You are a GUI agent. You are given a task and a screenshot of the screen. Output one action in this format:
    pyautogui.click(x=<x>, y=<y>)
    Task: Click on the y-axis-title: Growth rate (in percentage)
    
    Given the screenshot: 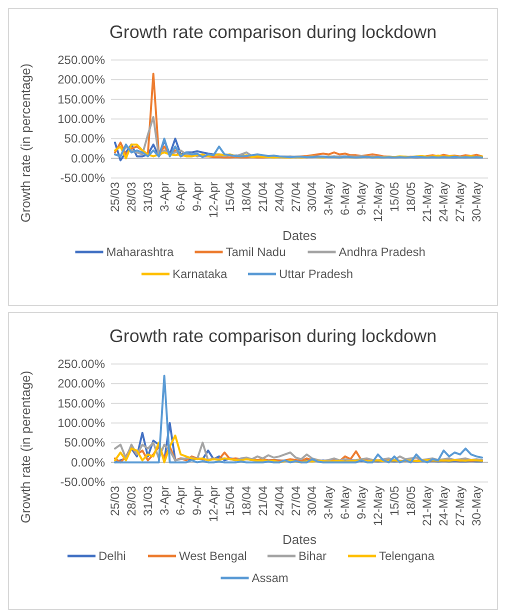 What is the action you would take?
    pyautogui.click(x=25, y=143)
    